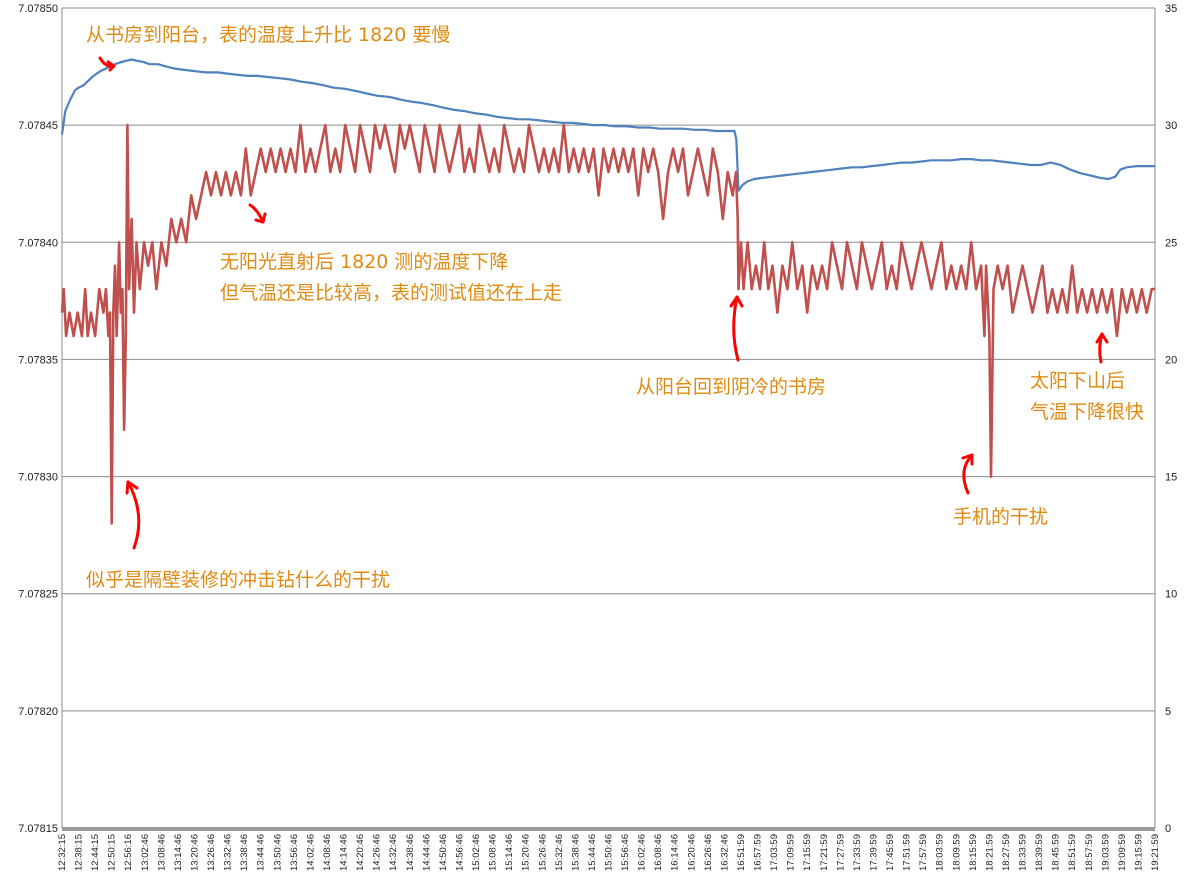 The width and height of the screenshot is (1193, 895). Describe the element at coordinates (758, 852) in the screenshot. I see `x-tick-label: 16:57:59` at that location.